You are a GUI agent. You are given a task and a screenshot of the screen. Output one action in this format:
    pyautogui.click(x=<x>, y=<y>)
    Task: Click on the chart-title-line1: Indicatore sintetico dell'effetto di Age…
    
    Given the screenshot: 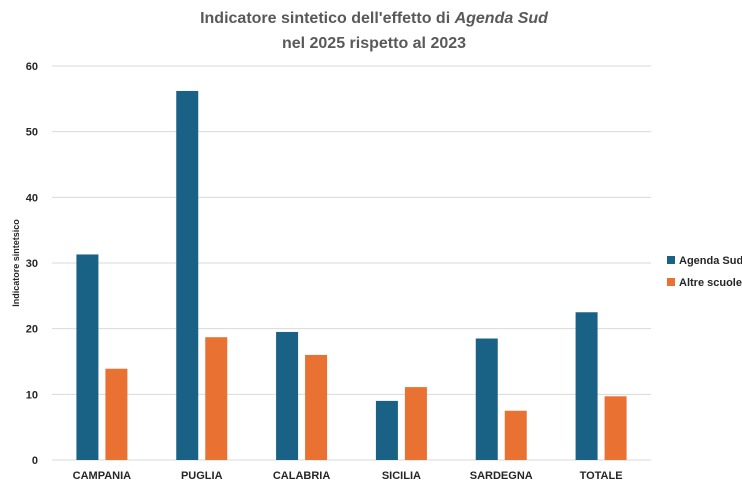 What is the action you would take?
    pyautogui.click(x=374, y=18)
    